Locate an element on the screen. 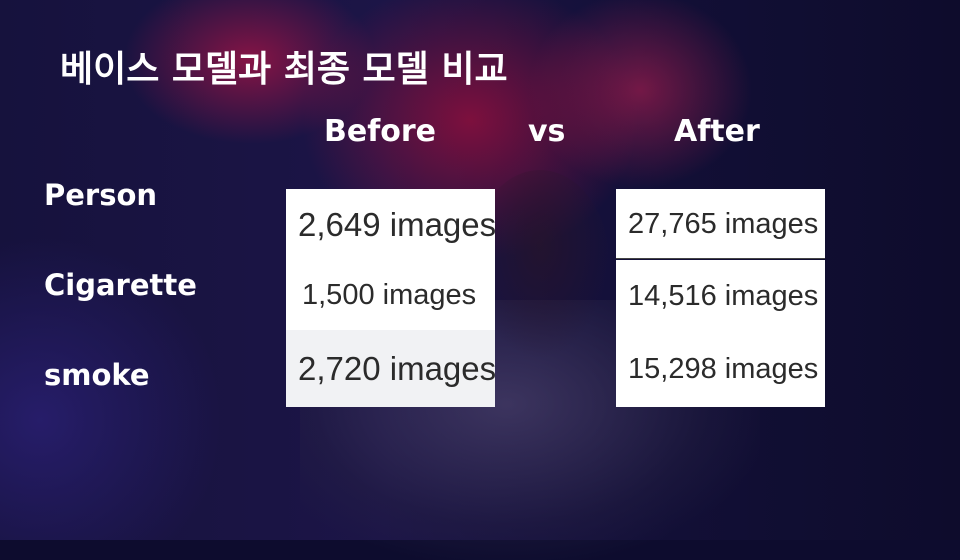 The image size is (960, 560). before-header: Before is located at coordinates (380, 131).